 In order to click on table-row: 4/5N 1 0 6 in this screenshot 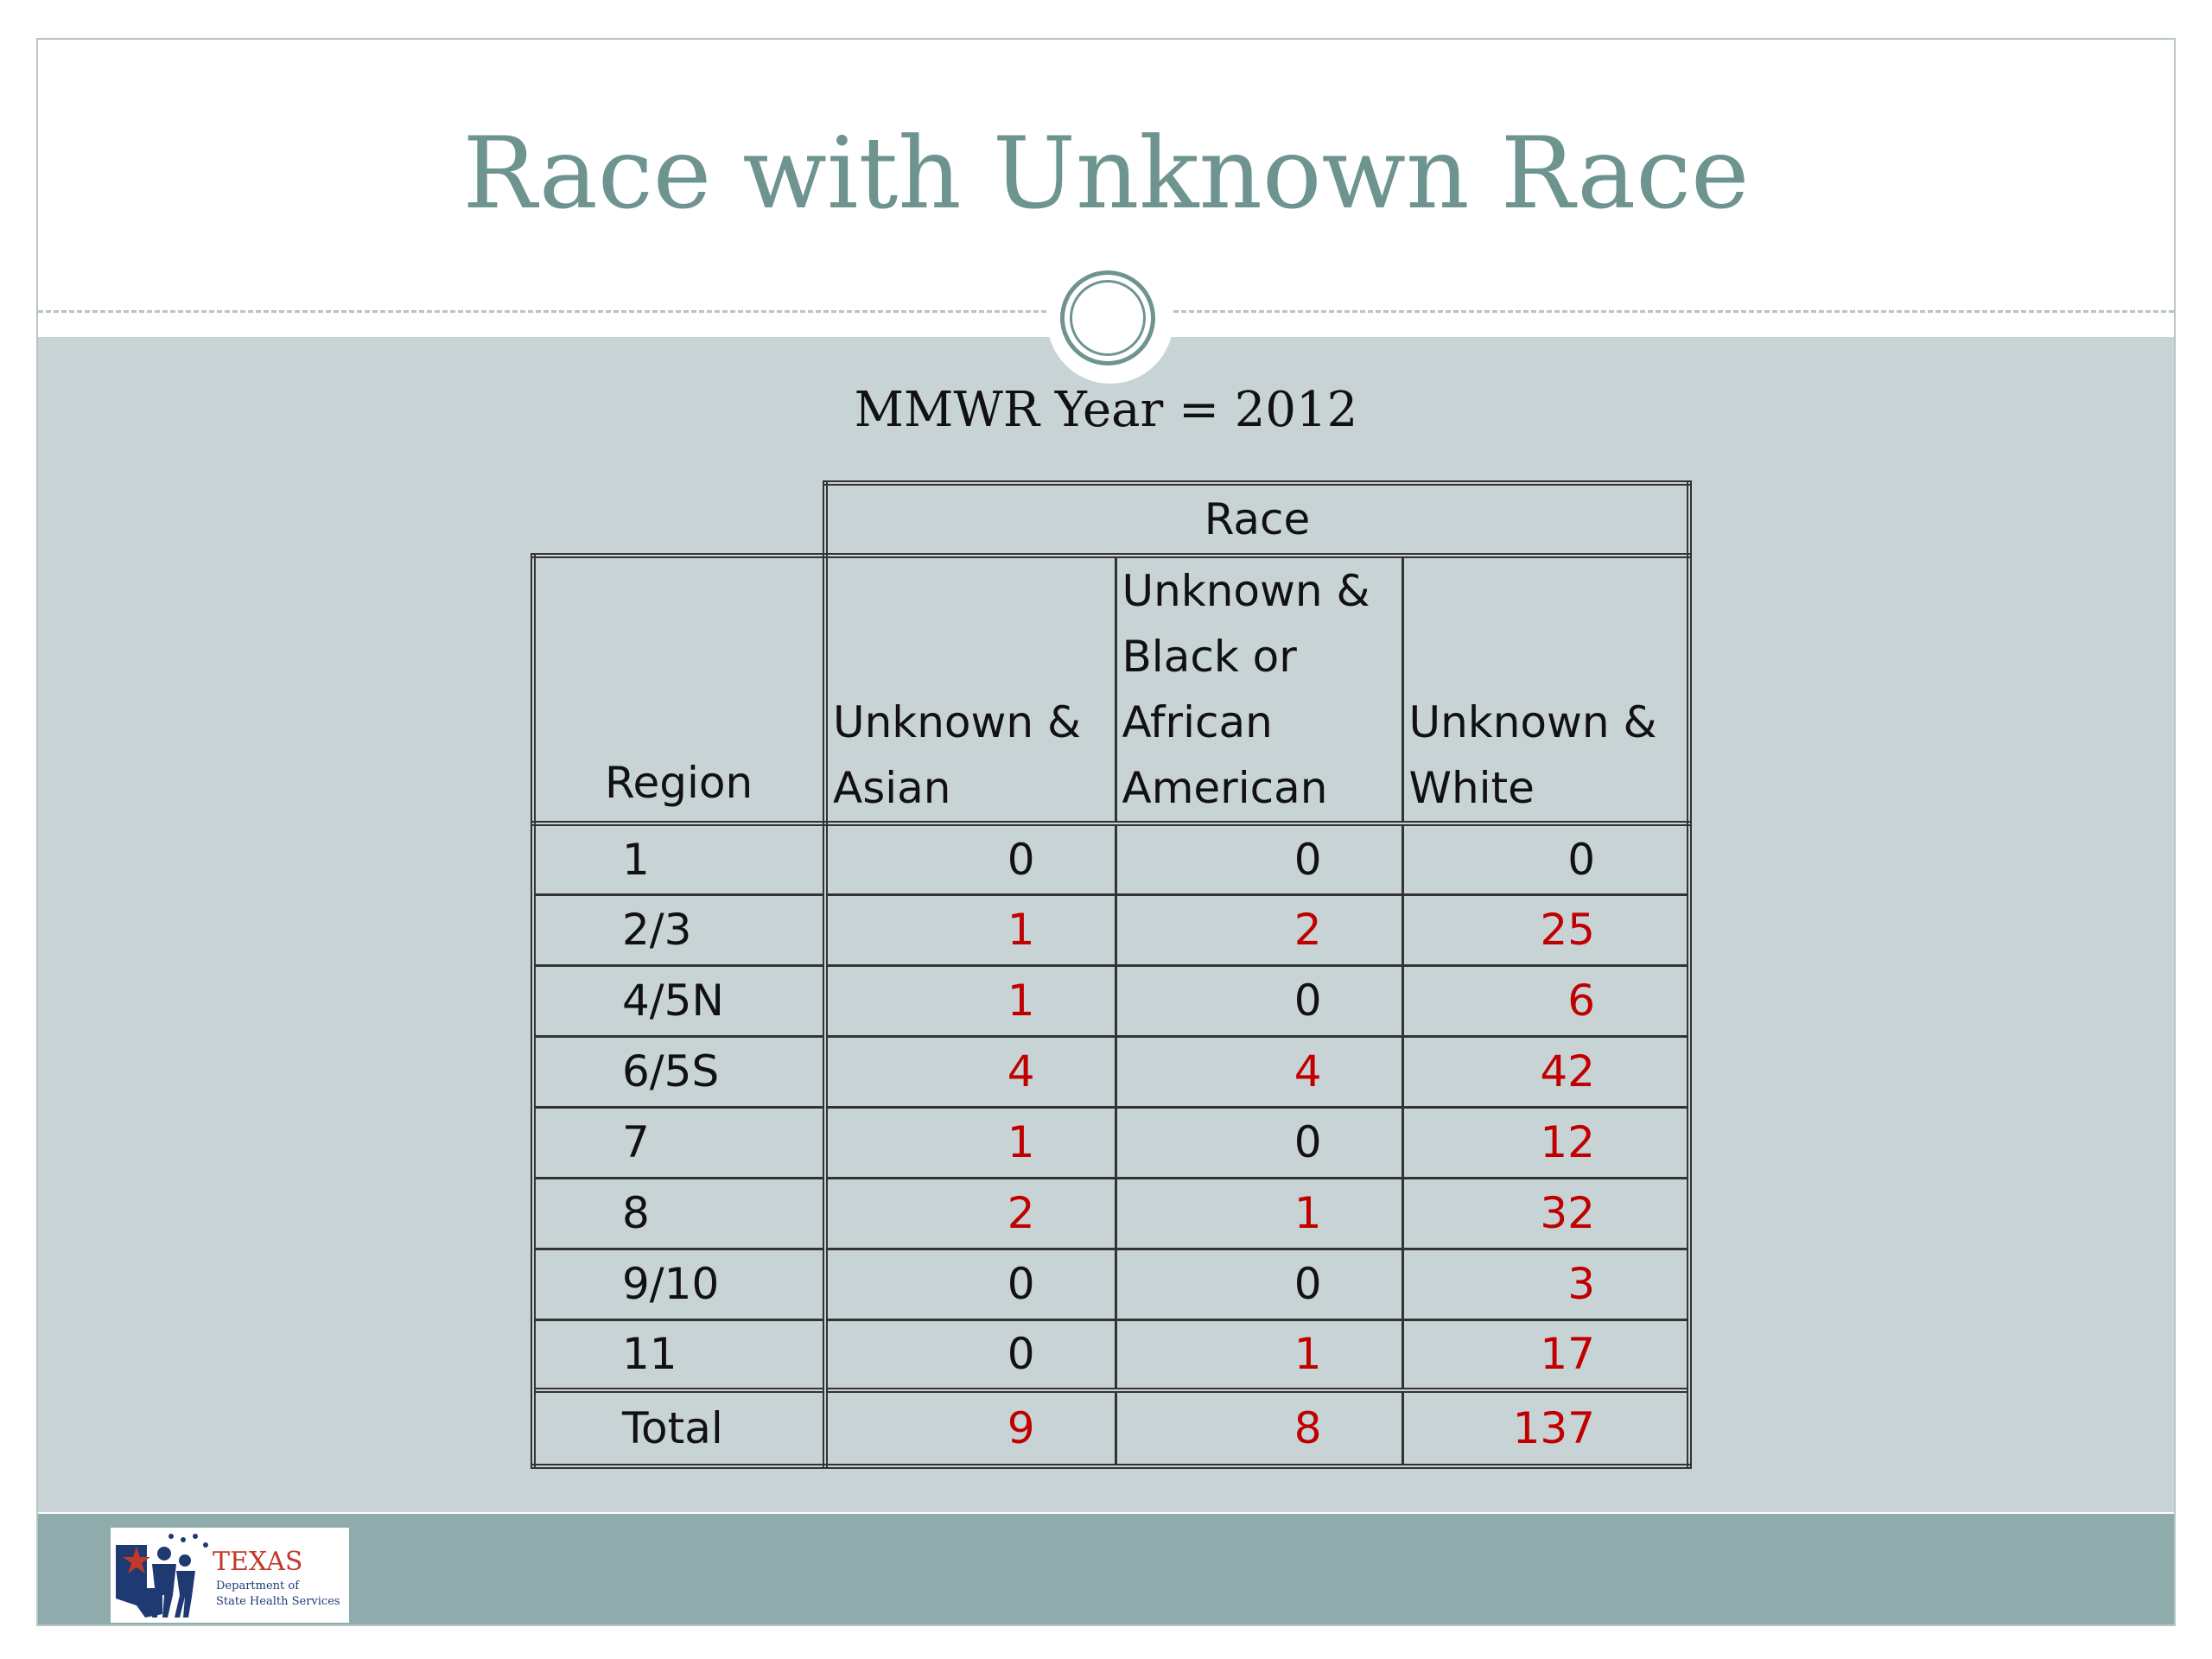, I will do `click(1111, 1001)`.